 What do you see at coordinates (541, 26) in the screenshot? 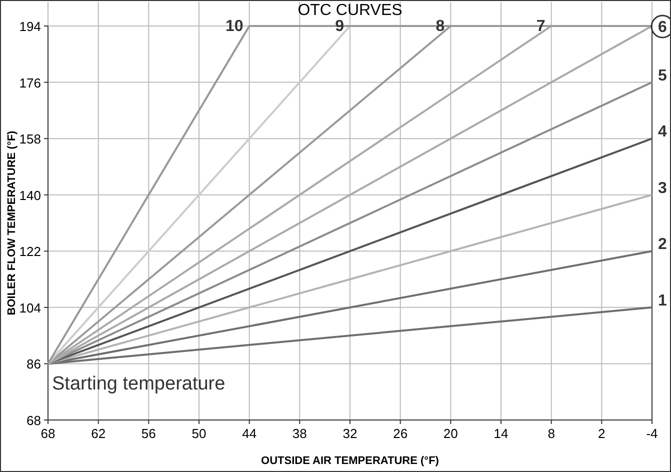
I see `series-label: 7` at bounding box center [541, 26].